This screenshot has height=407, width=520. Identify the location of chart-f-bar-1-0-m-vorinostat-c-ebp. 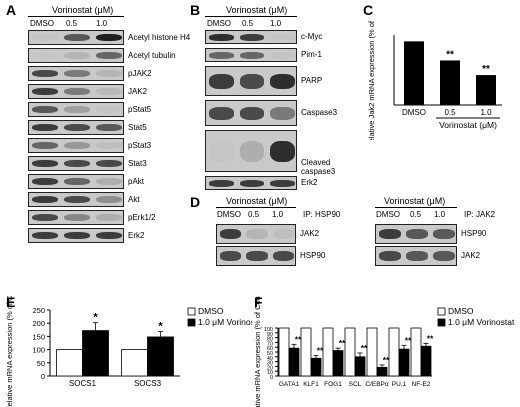
(382, 371).